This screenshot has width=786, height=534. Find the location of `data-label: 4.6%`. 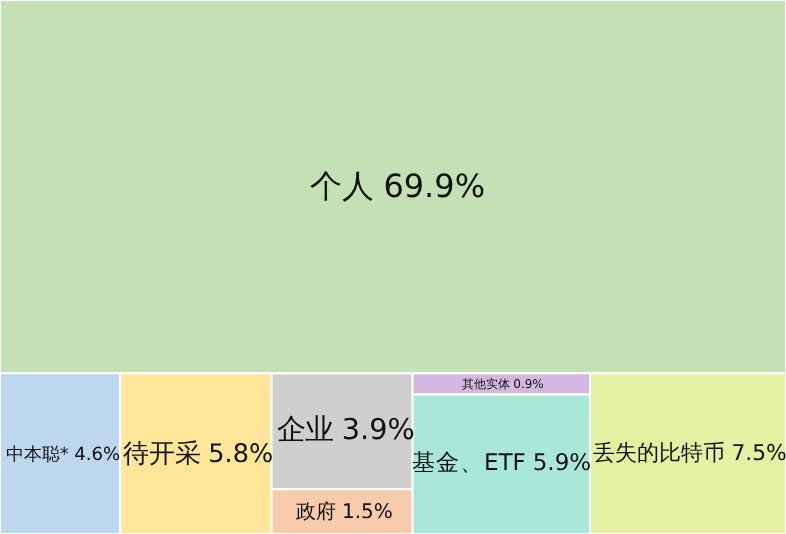

data-label: 4.6% is located at coordinates (97, 455).